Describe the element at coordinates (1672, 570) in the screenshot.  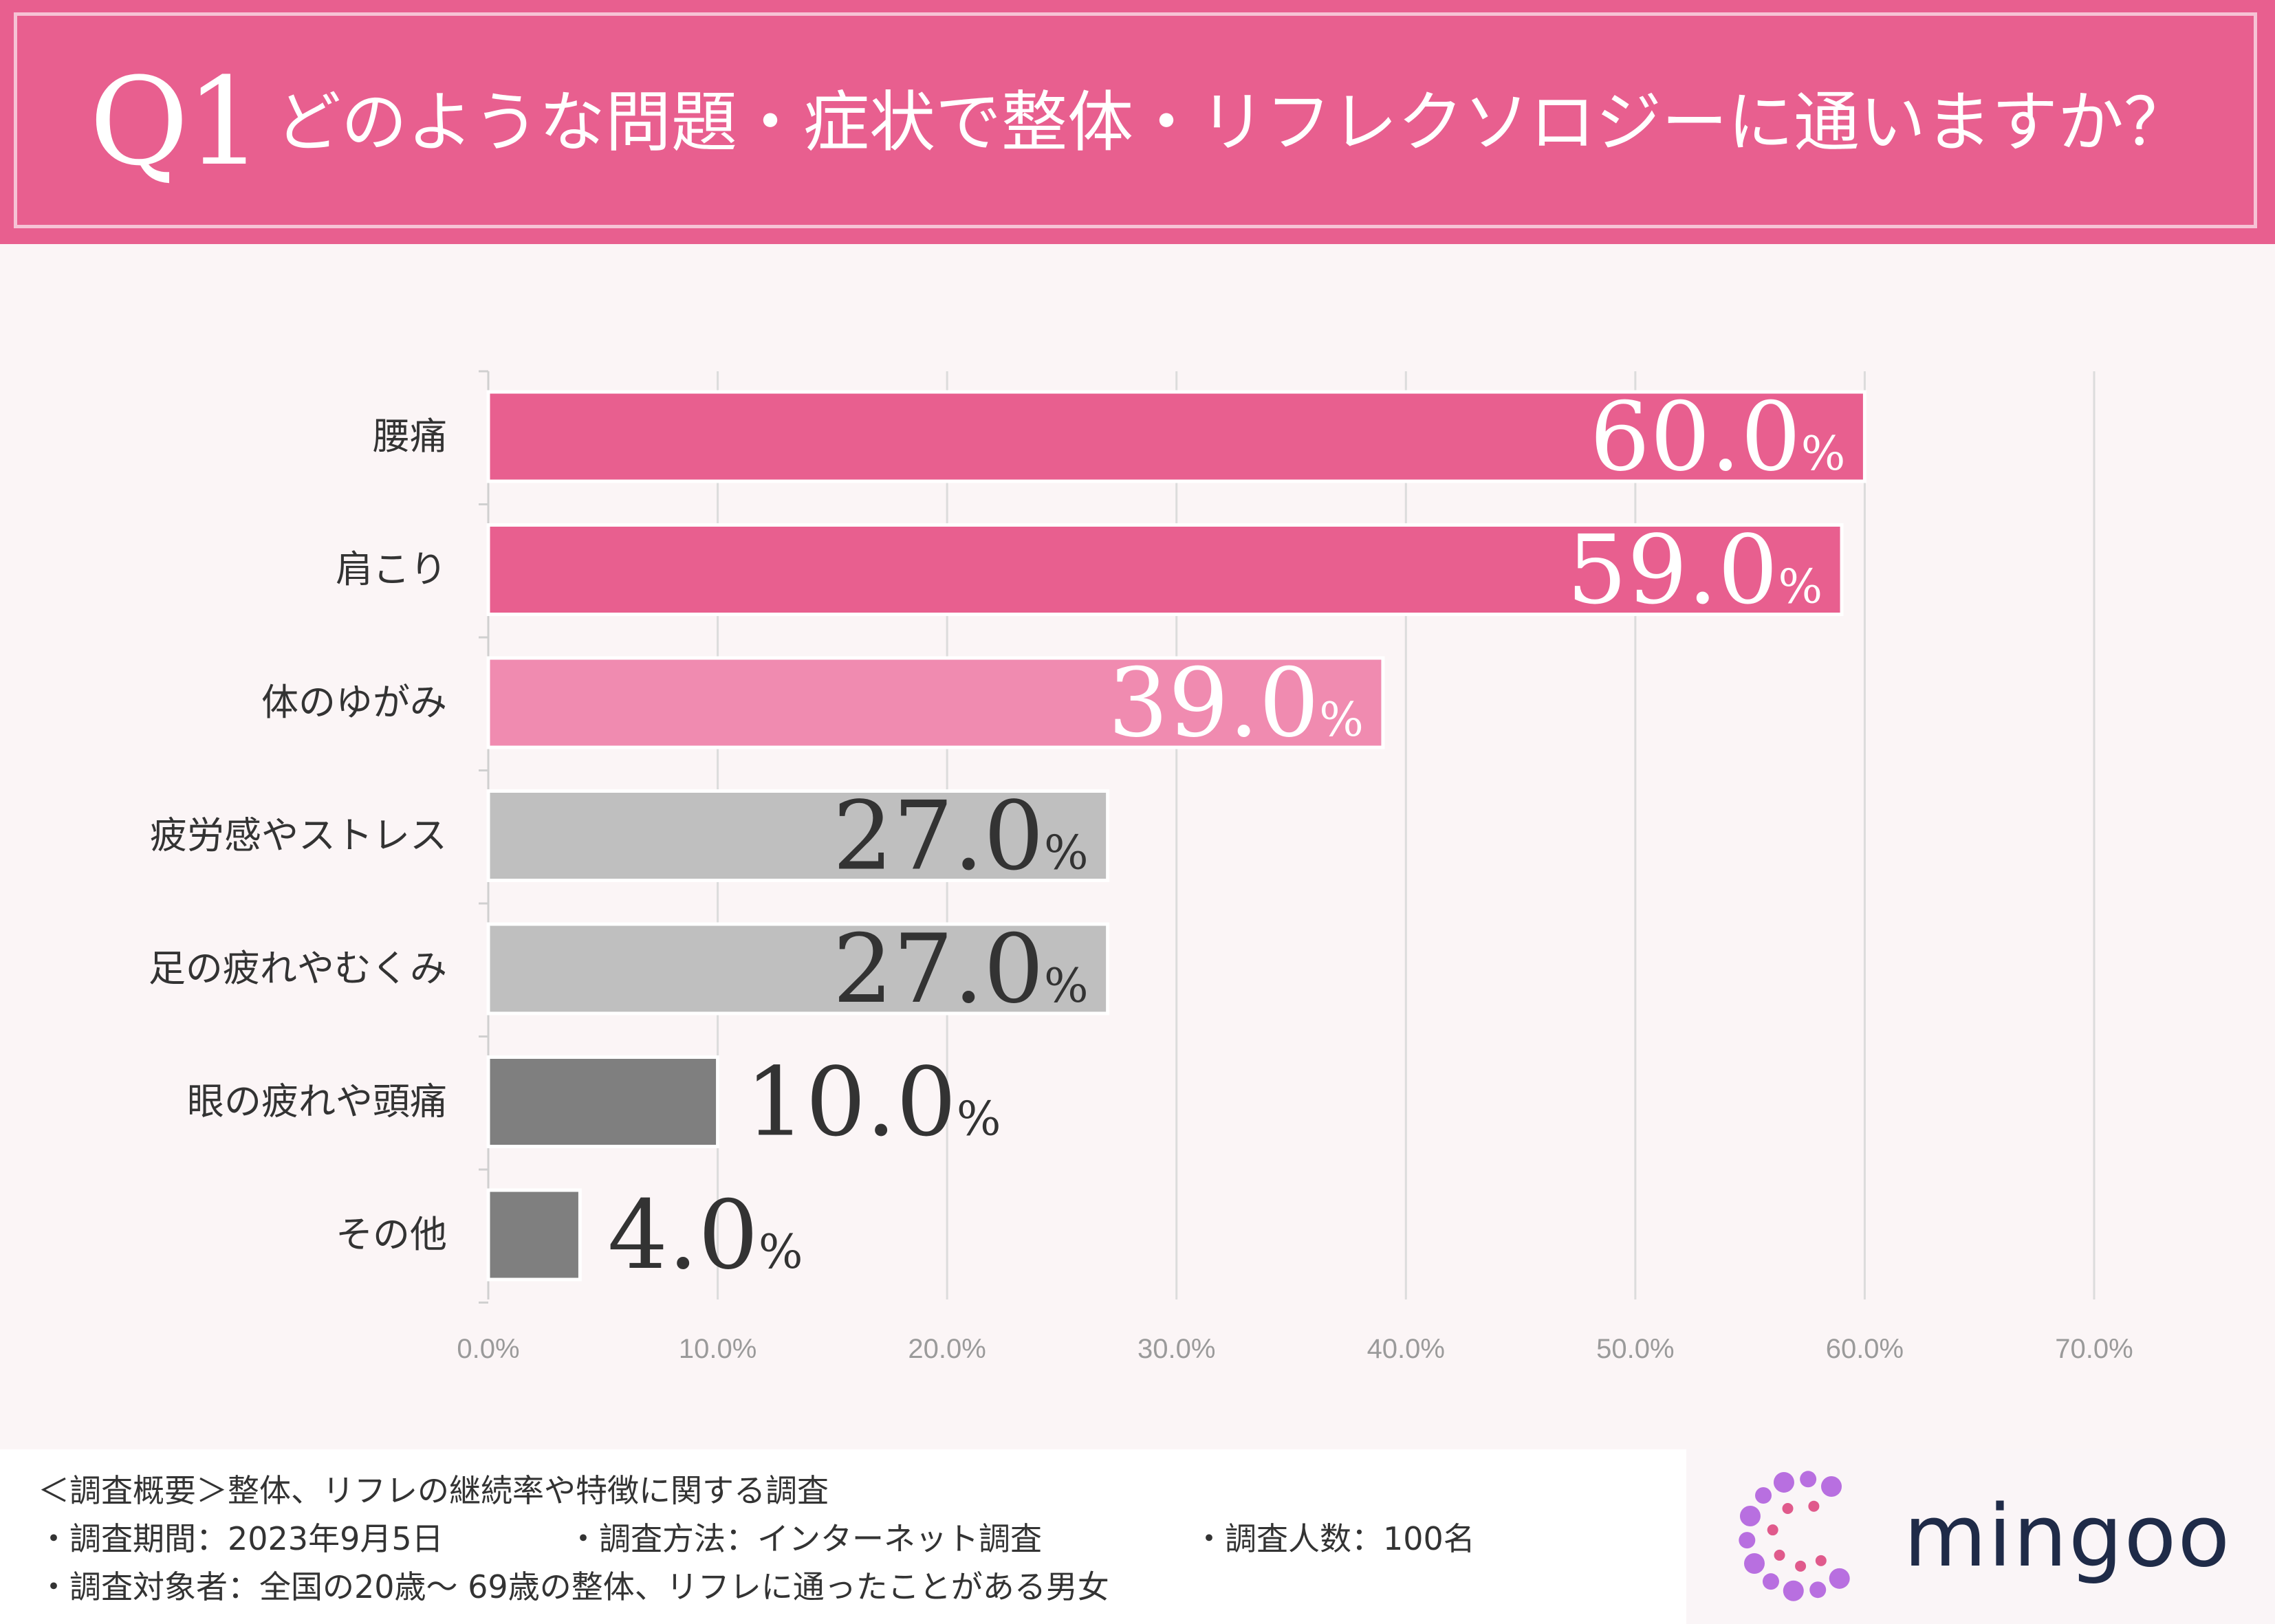
I see `value-number: 59.0` at that location.